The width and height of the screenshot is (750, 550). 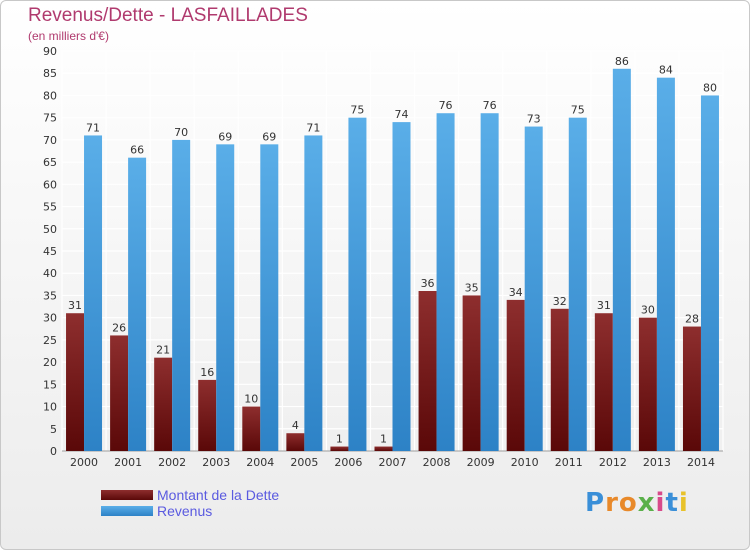 I want to click on y-tick-label: 45, so click(x=50, y=251).